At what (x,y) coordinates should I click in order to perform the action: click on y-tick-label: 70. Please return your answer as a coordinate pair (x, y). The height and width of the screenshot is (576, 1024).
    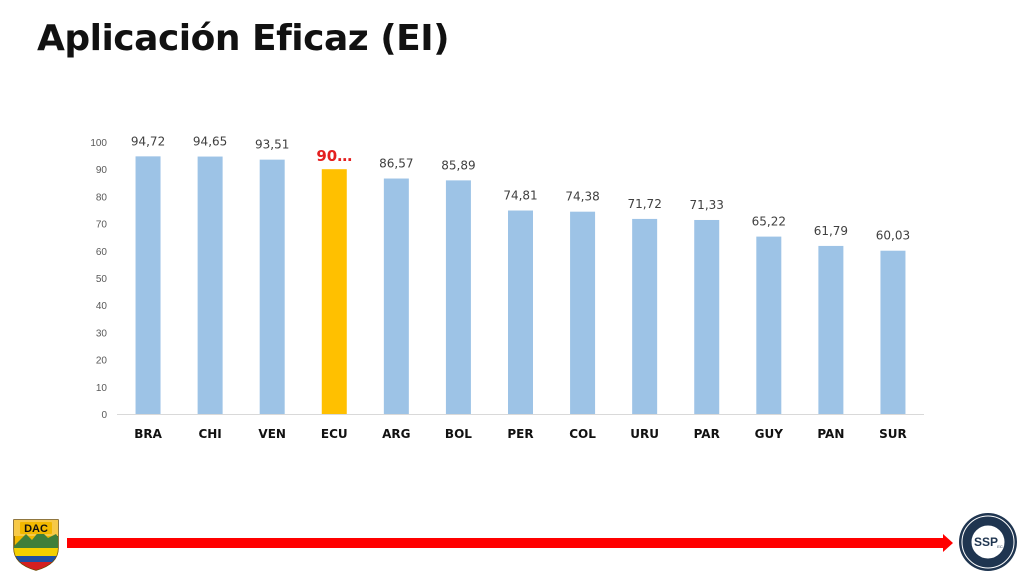
    Looking at the image, I should click on (102, 225).